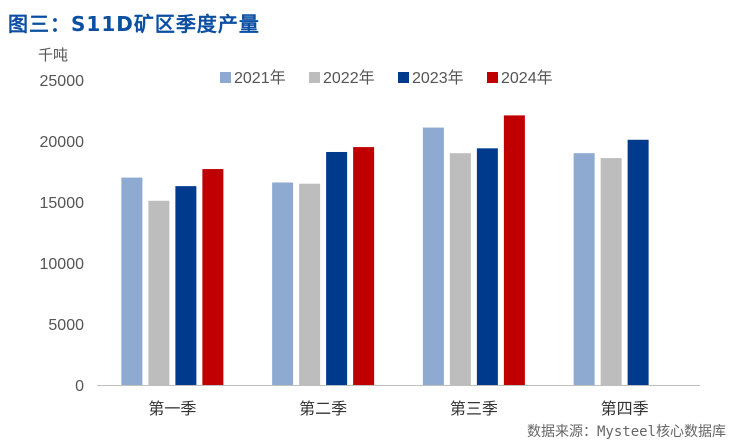 This screenshot has width=750, height=447. Describe the element at coordinates (172, 408) in the screenshot. I see `x-category-label: 第一季` at that location.